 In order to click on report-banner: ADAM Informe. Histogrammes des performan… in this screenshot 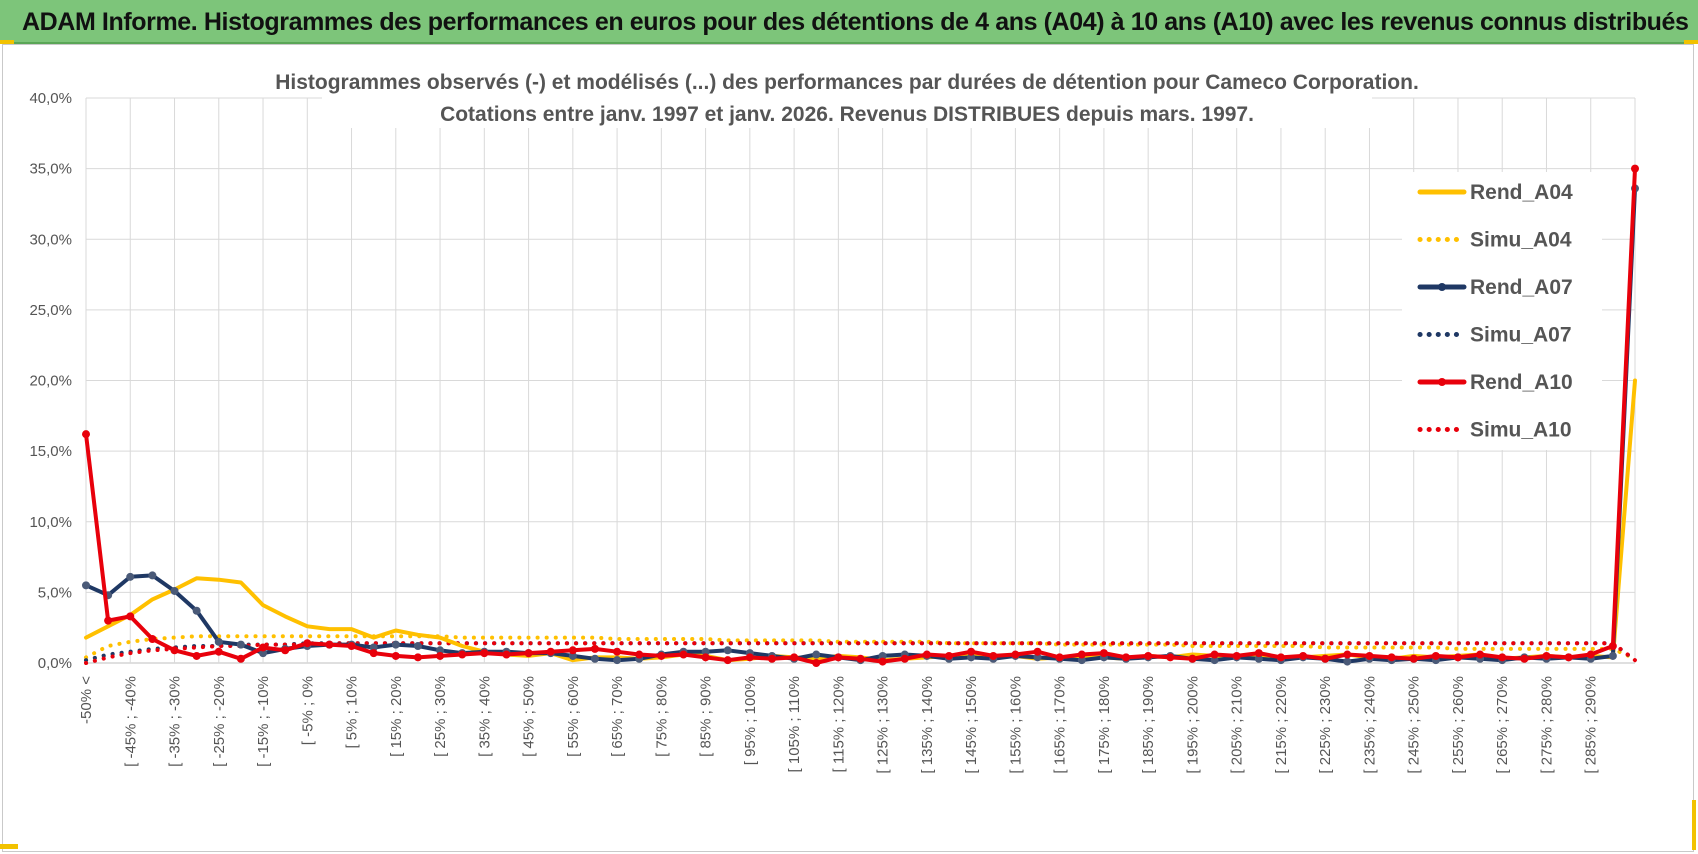, I will do `click(849, 22)`.